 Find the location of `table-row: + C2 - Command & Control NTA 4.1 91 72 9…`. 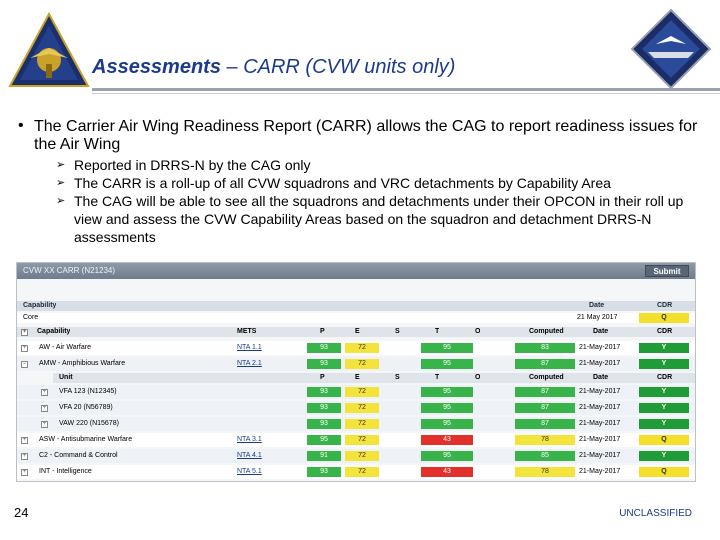

table-row: + C2 - Command & Control NTA 4.1 91 72 9… is located at coordinates (356, 456).